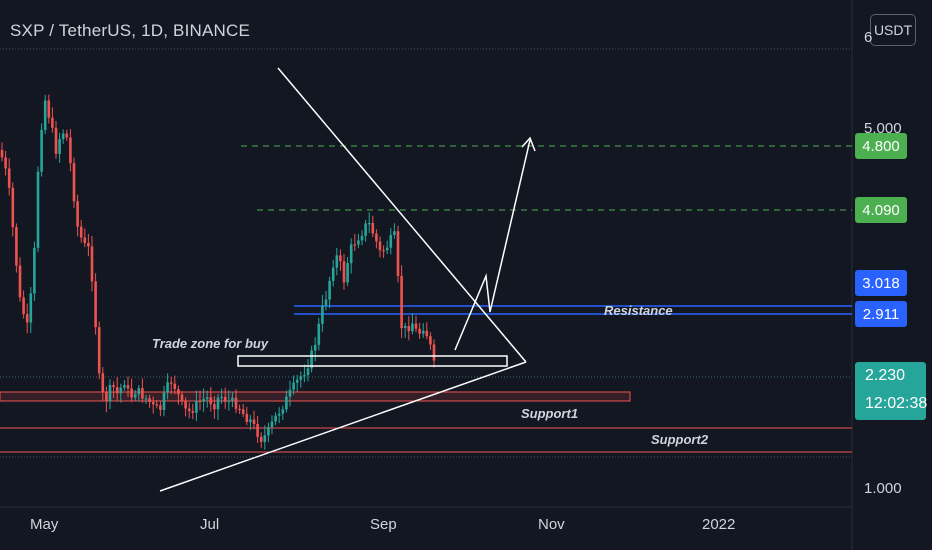 The height and width of the screenshot is (550, 932). What do you see at coordinates (883, 488) in the screenshot?
I see `y-tick-1: 1.000` at bounding box center [883, 488].